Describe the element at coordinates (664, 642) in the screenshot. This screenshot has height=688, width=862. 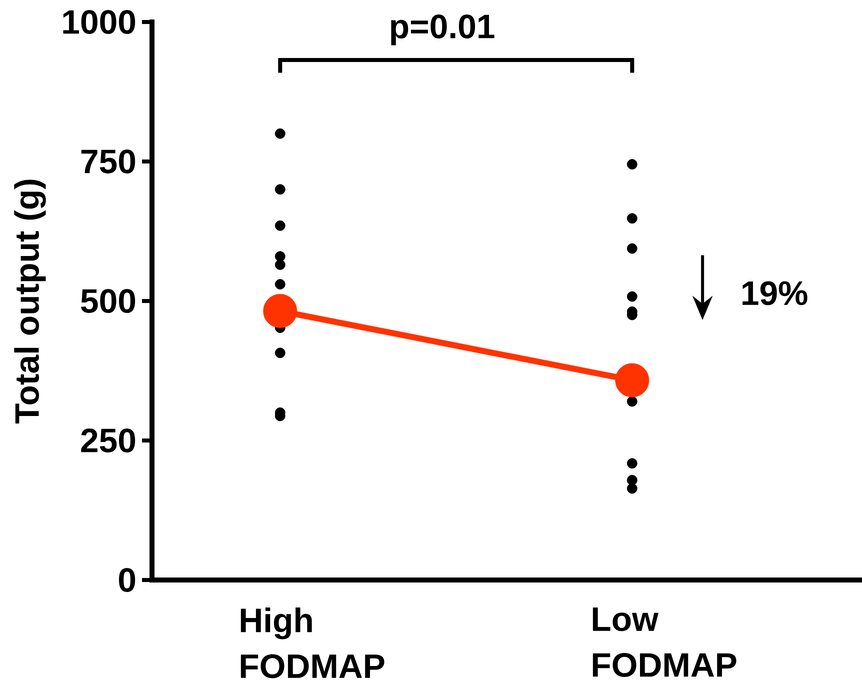
I see `x-tick-label: Low FODMAP` at that location.